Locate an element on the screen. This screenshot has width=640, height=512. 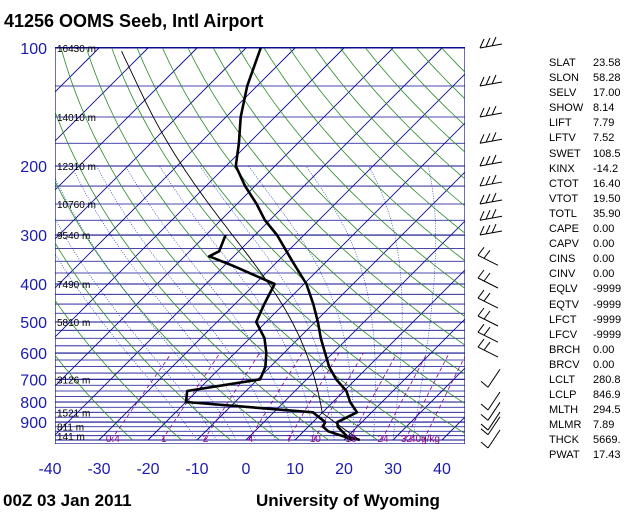
index-key: KINX is located at coordinates (562, 168).